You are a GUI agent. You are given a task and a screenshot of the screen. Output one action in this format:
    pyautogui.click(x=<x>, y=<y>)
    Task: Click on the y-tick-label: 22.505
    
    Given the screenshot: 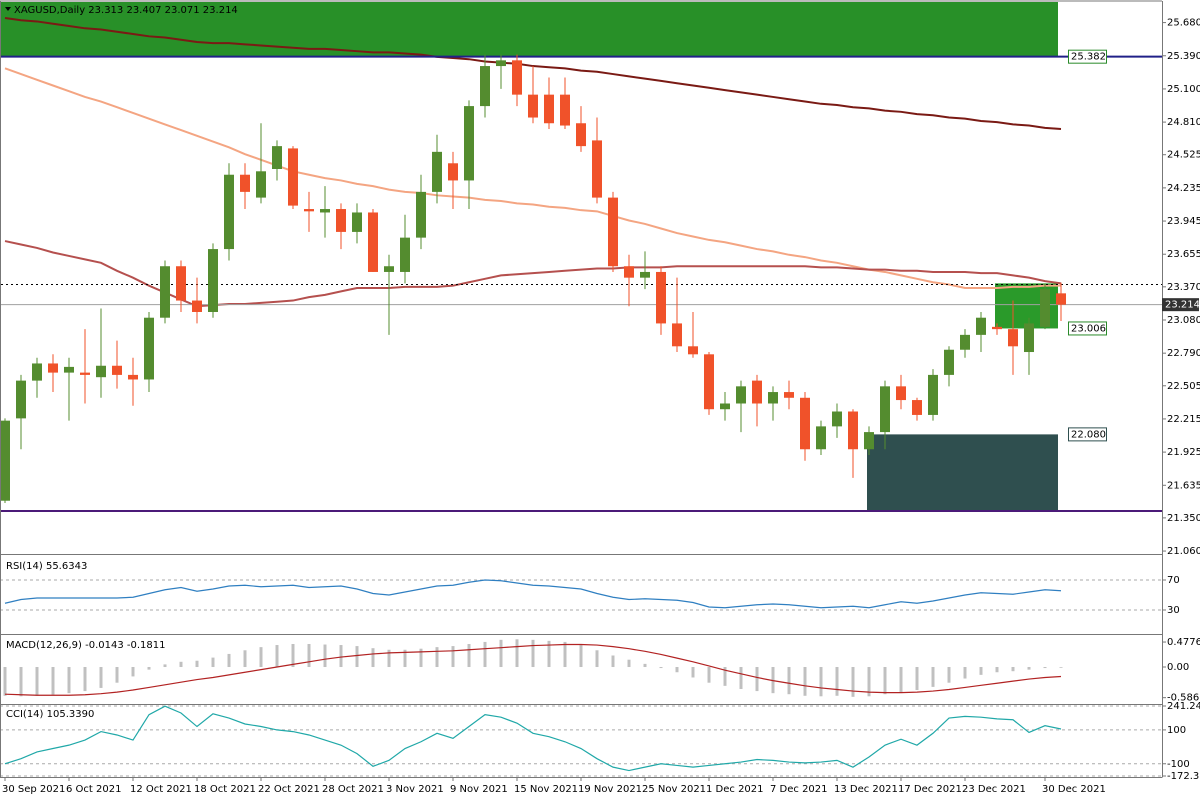 What is the action you would take?
    pyautogui.click(x=1183, y=386)
    